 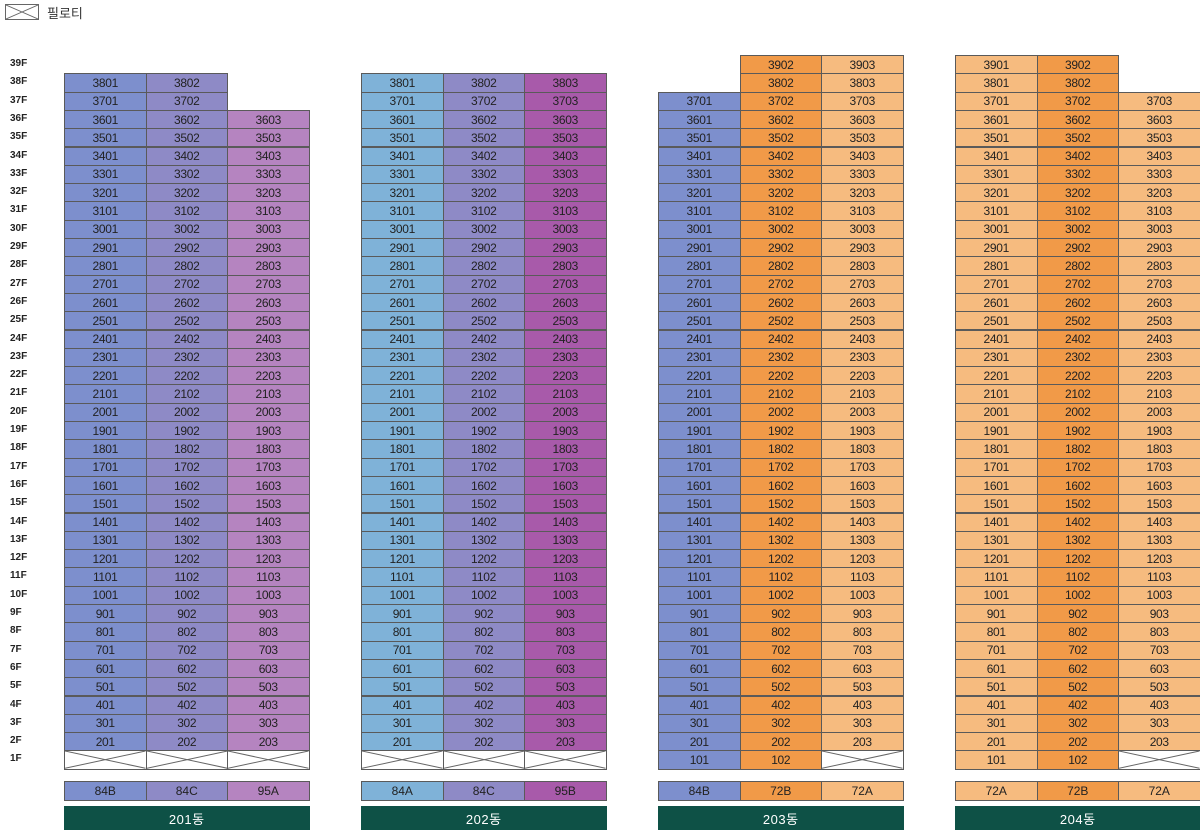 What do you see at coordinates (483, 101) in the screenshot?
I see `unit-cell: 3702` at bounding box center [483, 101].